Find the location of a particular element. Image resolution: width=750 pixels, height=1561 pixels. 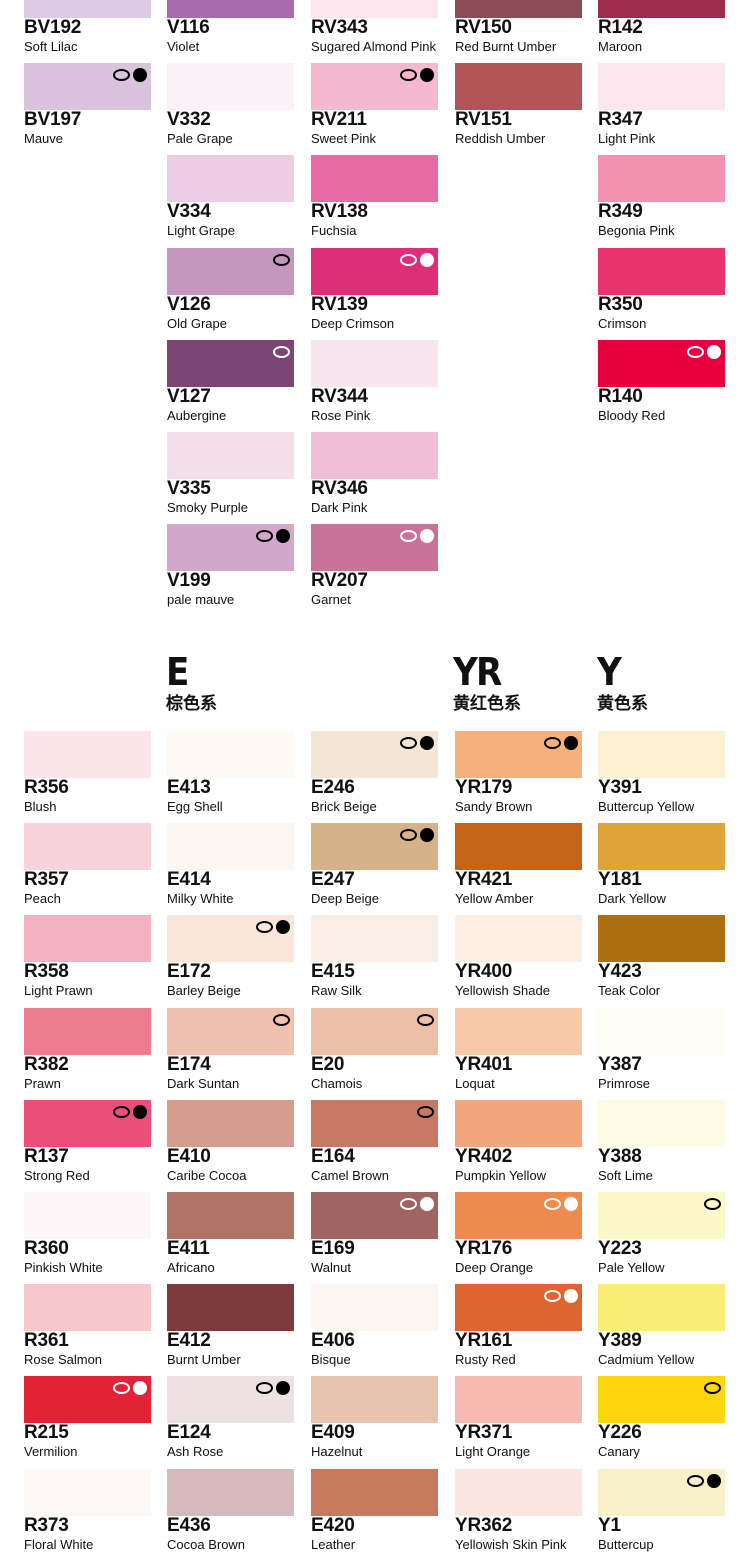

swatch-item: YR371 Light Orange is located at coordinates (518, 1422).